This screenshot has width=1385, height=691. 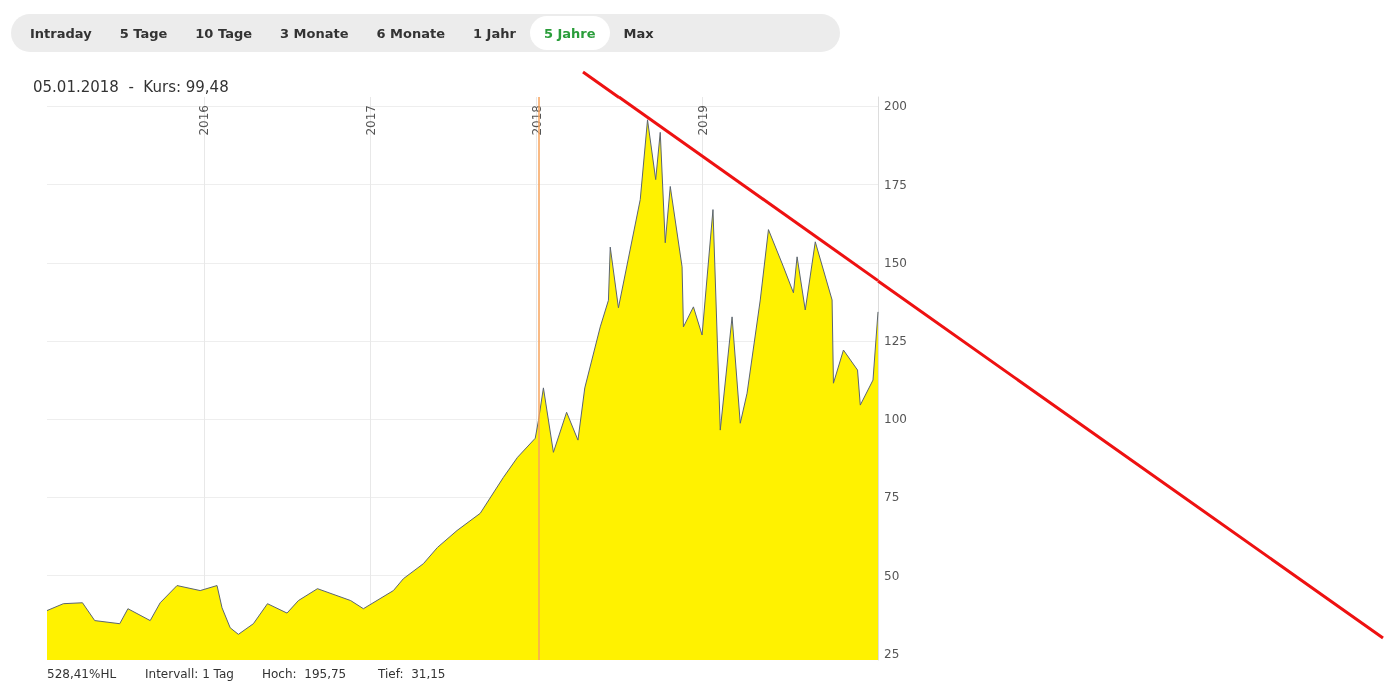 I want to click on x-tick-label: 2017, so click(x=370, y=120).